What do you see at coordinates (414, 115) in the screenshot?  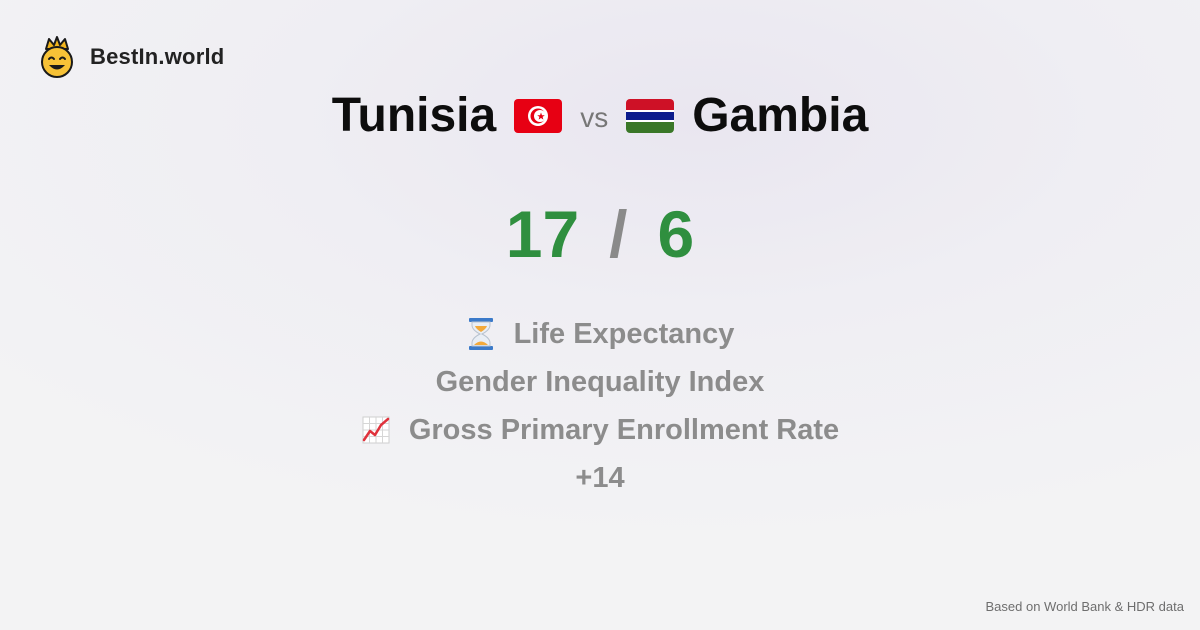 I see `left-country-name: Tunisia` at bounding box center [414, 115].